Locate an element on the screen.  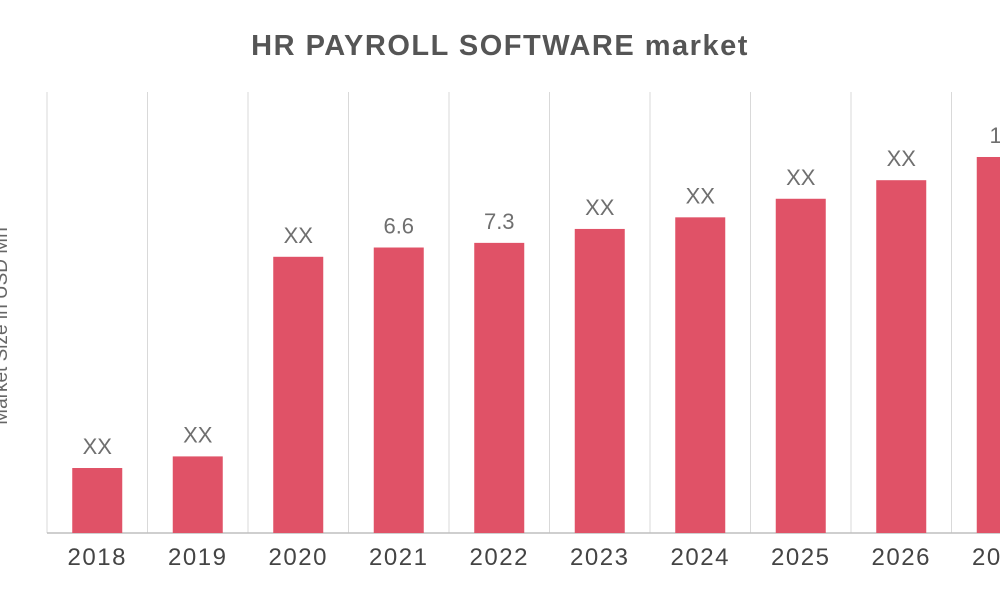
data-label-2019: XX is located at coordinates (198, 434).